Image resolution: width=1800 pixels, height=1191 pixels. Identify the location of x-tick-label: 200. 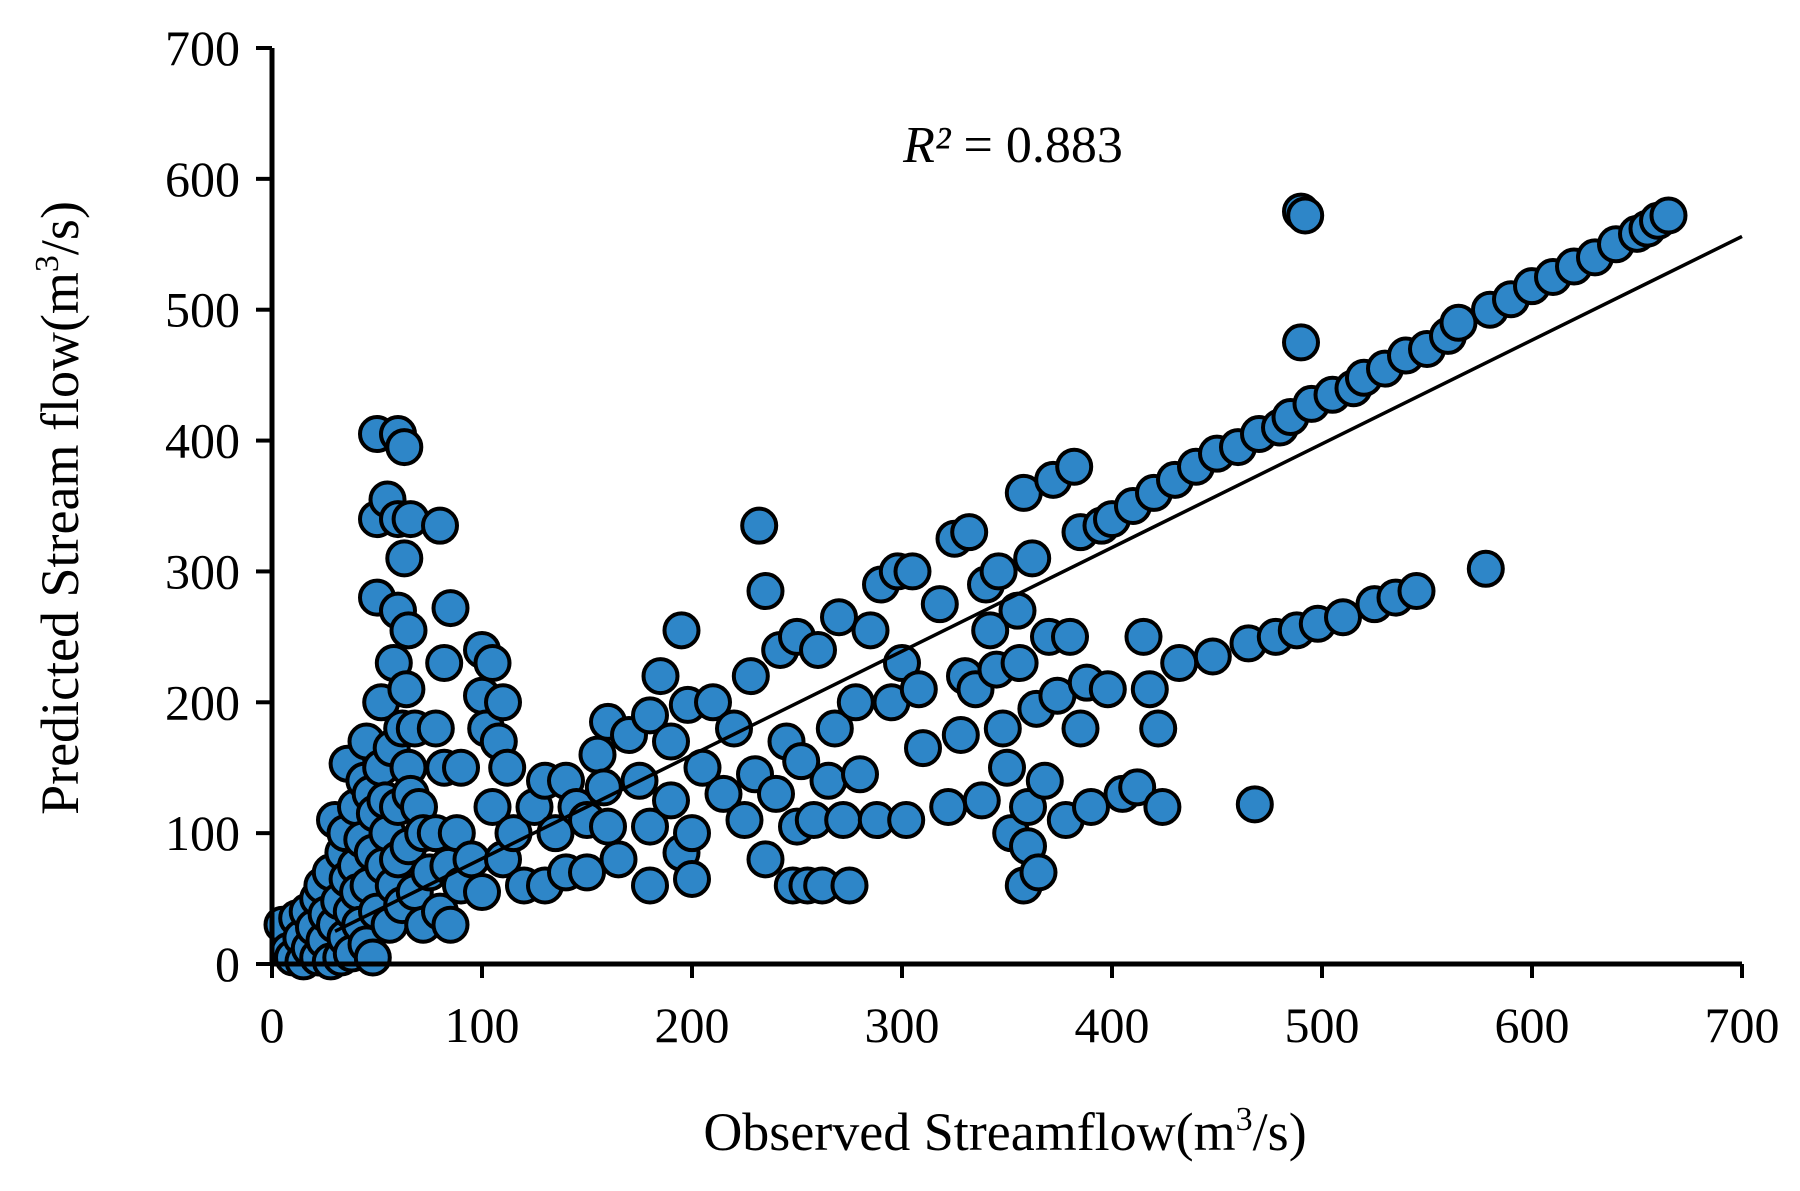
(692, 1025).